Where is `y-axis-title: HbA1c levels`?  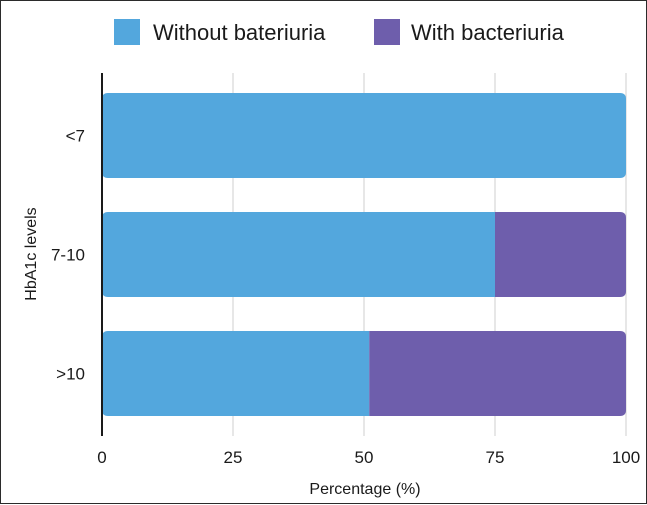 y-axis-title: HbA1c levels is located at coordinates (31, 253).